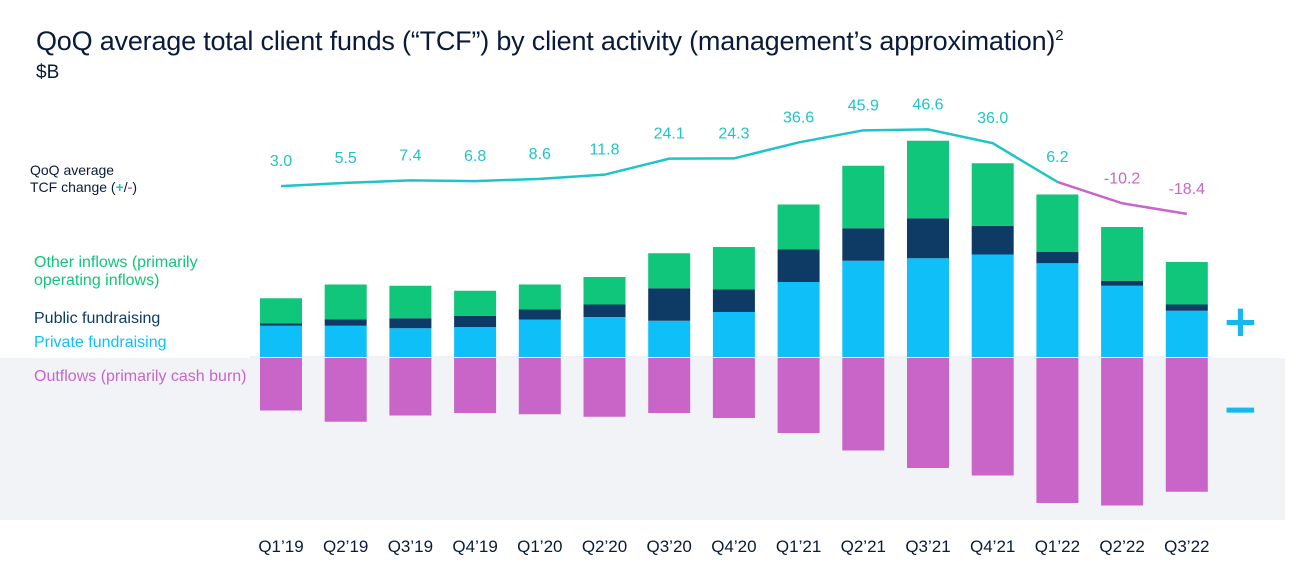  I want to click on tcf-data-label: 7.4, so click(410, 155).